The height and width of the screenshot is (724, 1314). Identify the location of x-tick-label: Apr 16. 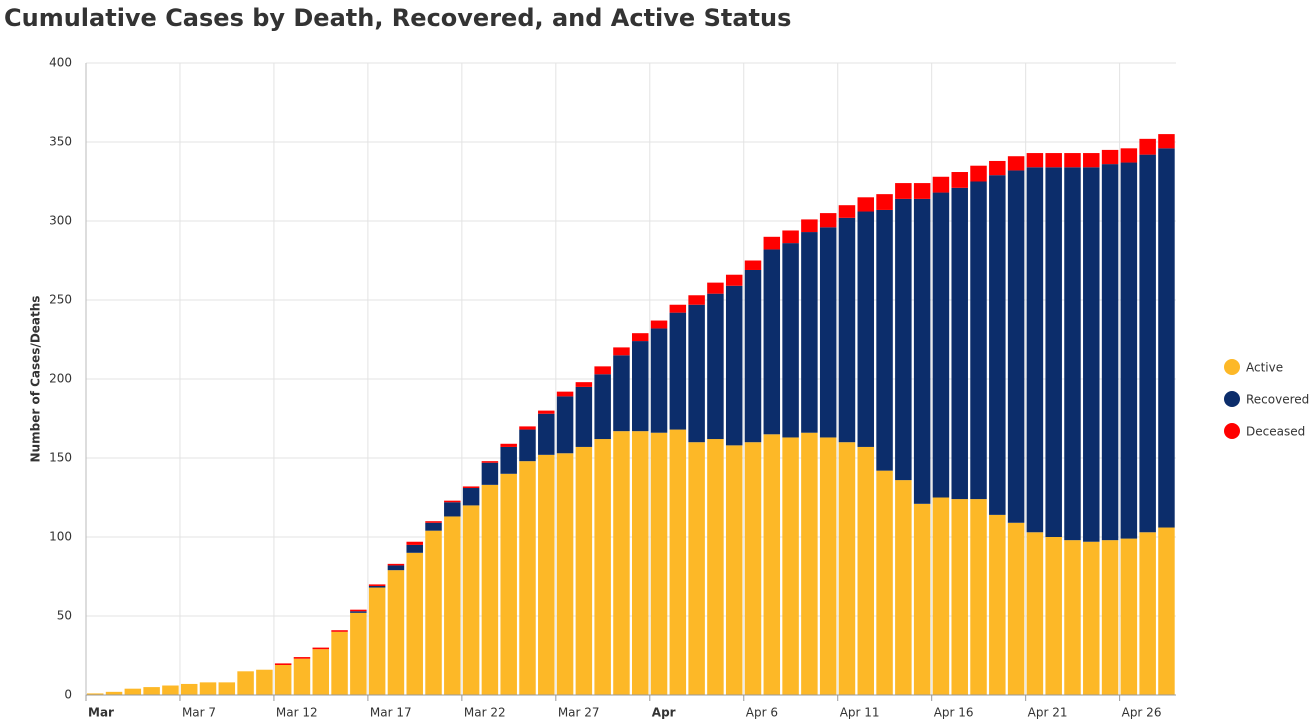
(954, 713).